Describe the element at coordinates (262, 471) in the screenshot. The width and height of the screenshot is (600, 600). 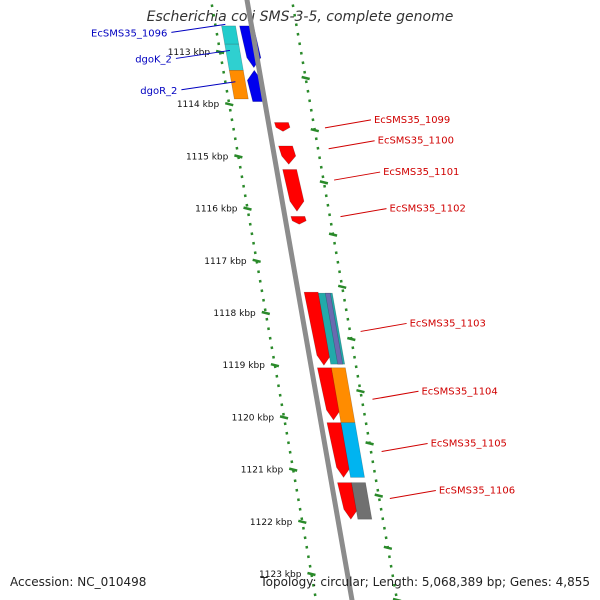
I see `tick-label: 1121 kbp` at that location.